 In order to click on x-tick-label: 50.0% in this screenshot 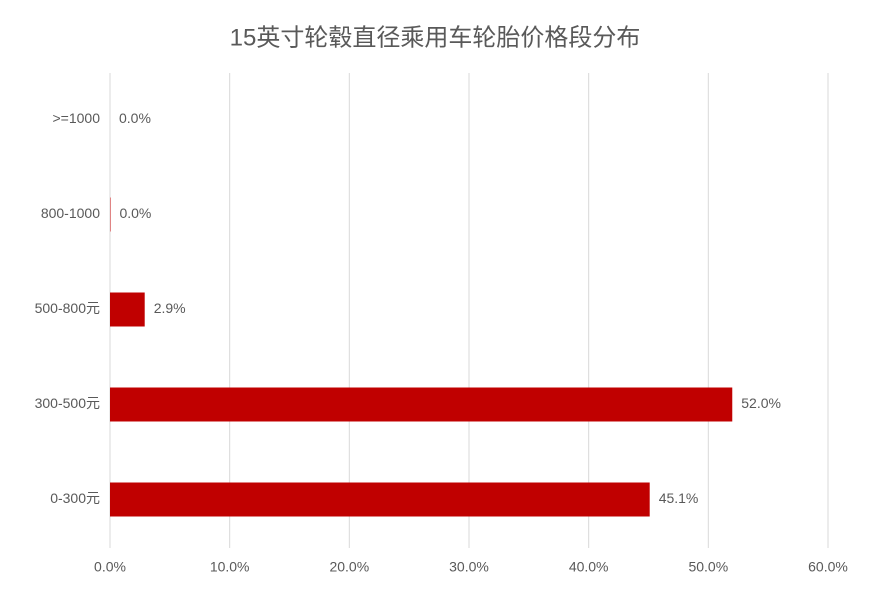, I will do `click(708, 567)`.